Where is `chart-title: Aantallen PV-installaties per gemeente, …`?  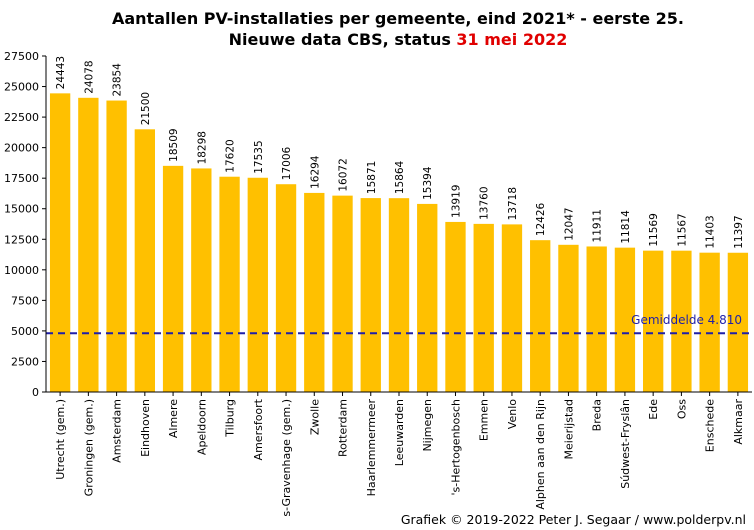 chart-title: Aantallen PV-installaties per gemeente, … is located at coordinates (398, 18).